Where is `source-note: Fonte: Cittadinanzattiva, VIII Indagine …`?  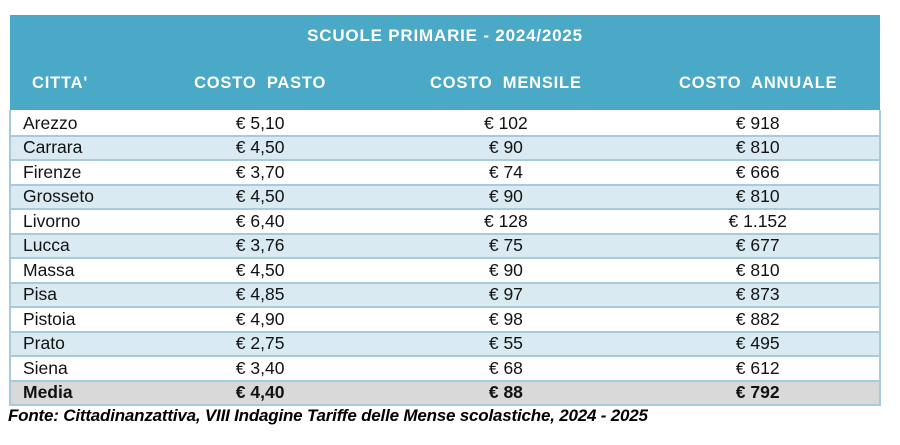
source-note: Fonte: Cittadinanzattiva, VIII Indagine … is located at coordinates (328, 415).